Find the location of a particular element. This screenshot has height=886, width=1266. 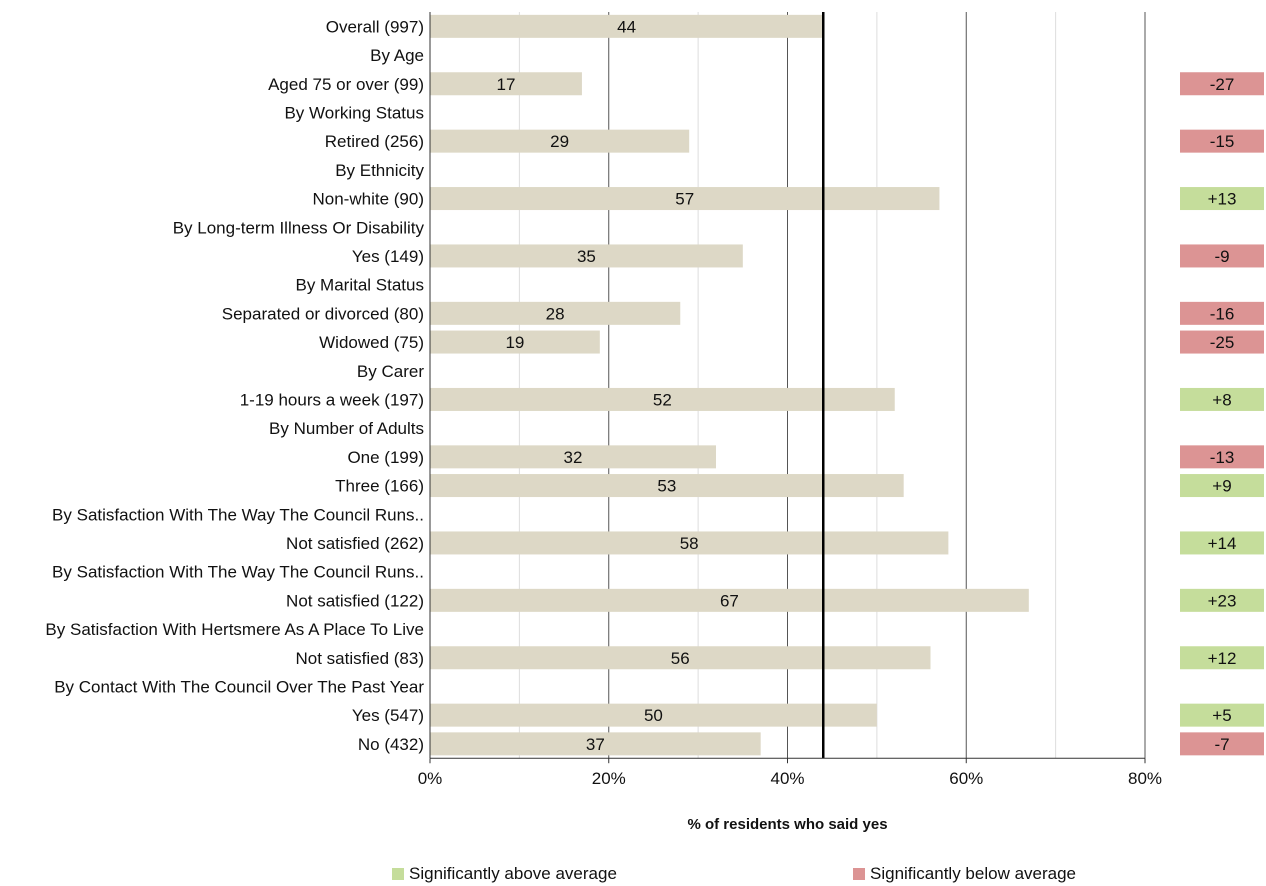

x-tick-label: 20% is located at coordinates (609, 778).